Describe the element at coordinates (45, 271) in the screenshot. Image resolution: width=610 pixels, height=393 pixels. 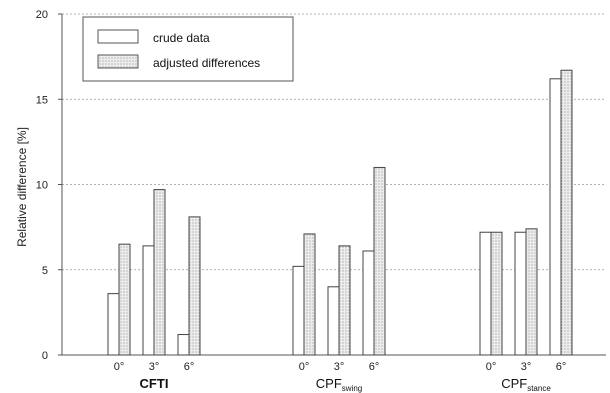
I see `y-tick-label: 5` at that location.